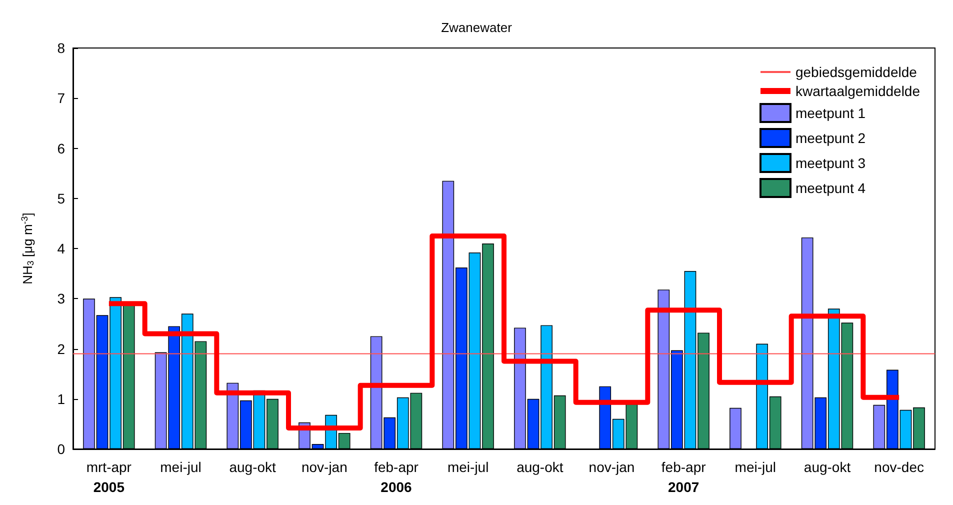  Describe the element at coordinates (830, 188) in the screenshot. I see `legend-label: meetpunt 4` at that location.